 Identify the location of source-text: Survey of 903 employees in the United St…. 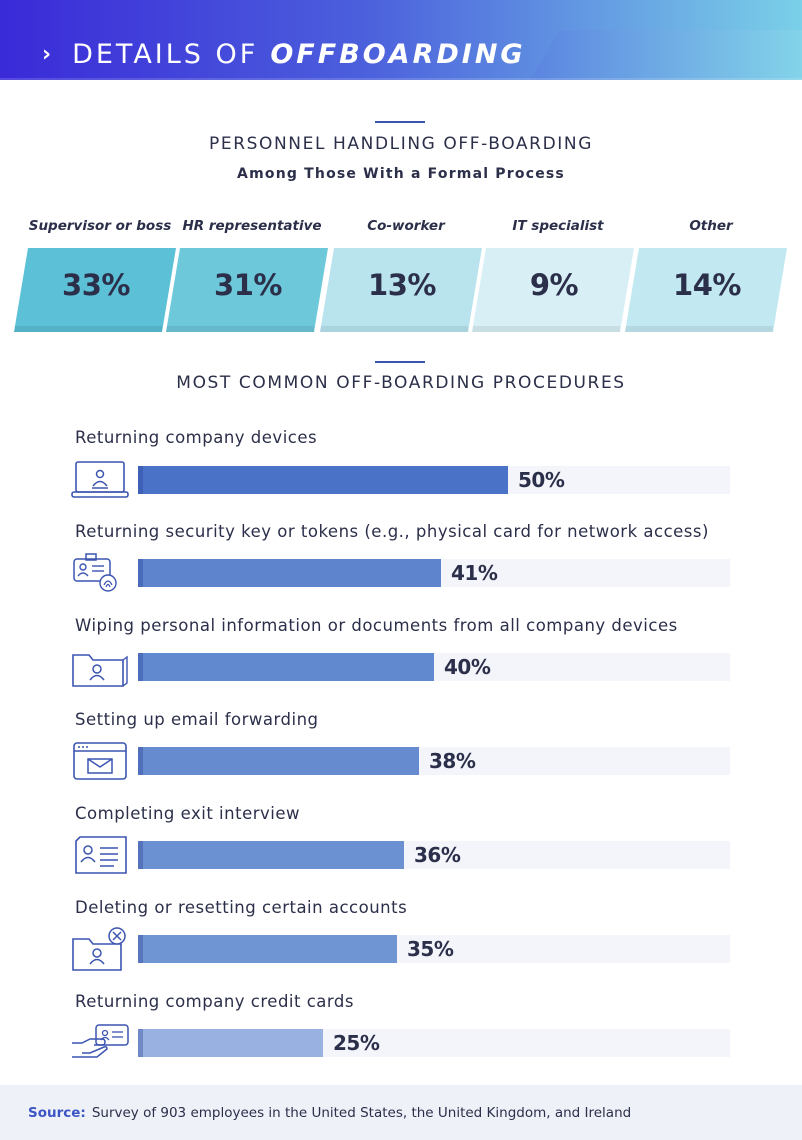
(361, 1113).